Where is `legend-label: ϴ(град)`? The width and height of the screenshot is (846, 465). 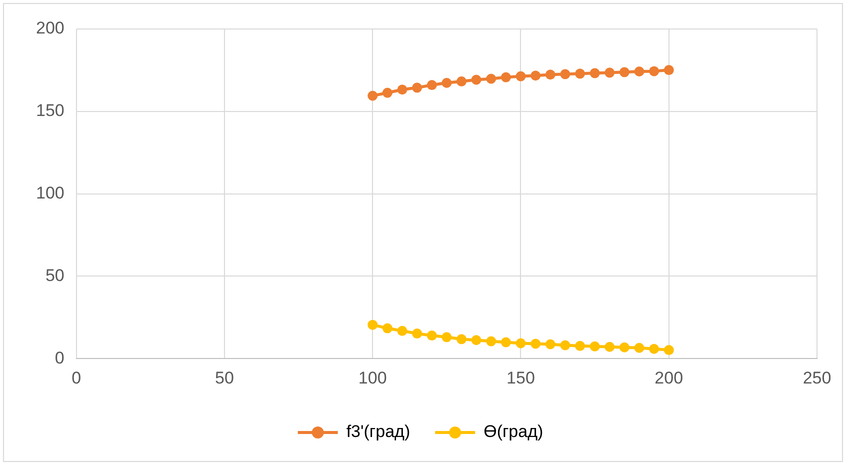
legend-label: ϴ(град) is located at coordinates (514, 432).